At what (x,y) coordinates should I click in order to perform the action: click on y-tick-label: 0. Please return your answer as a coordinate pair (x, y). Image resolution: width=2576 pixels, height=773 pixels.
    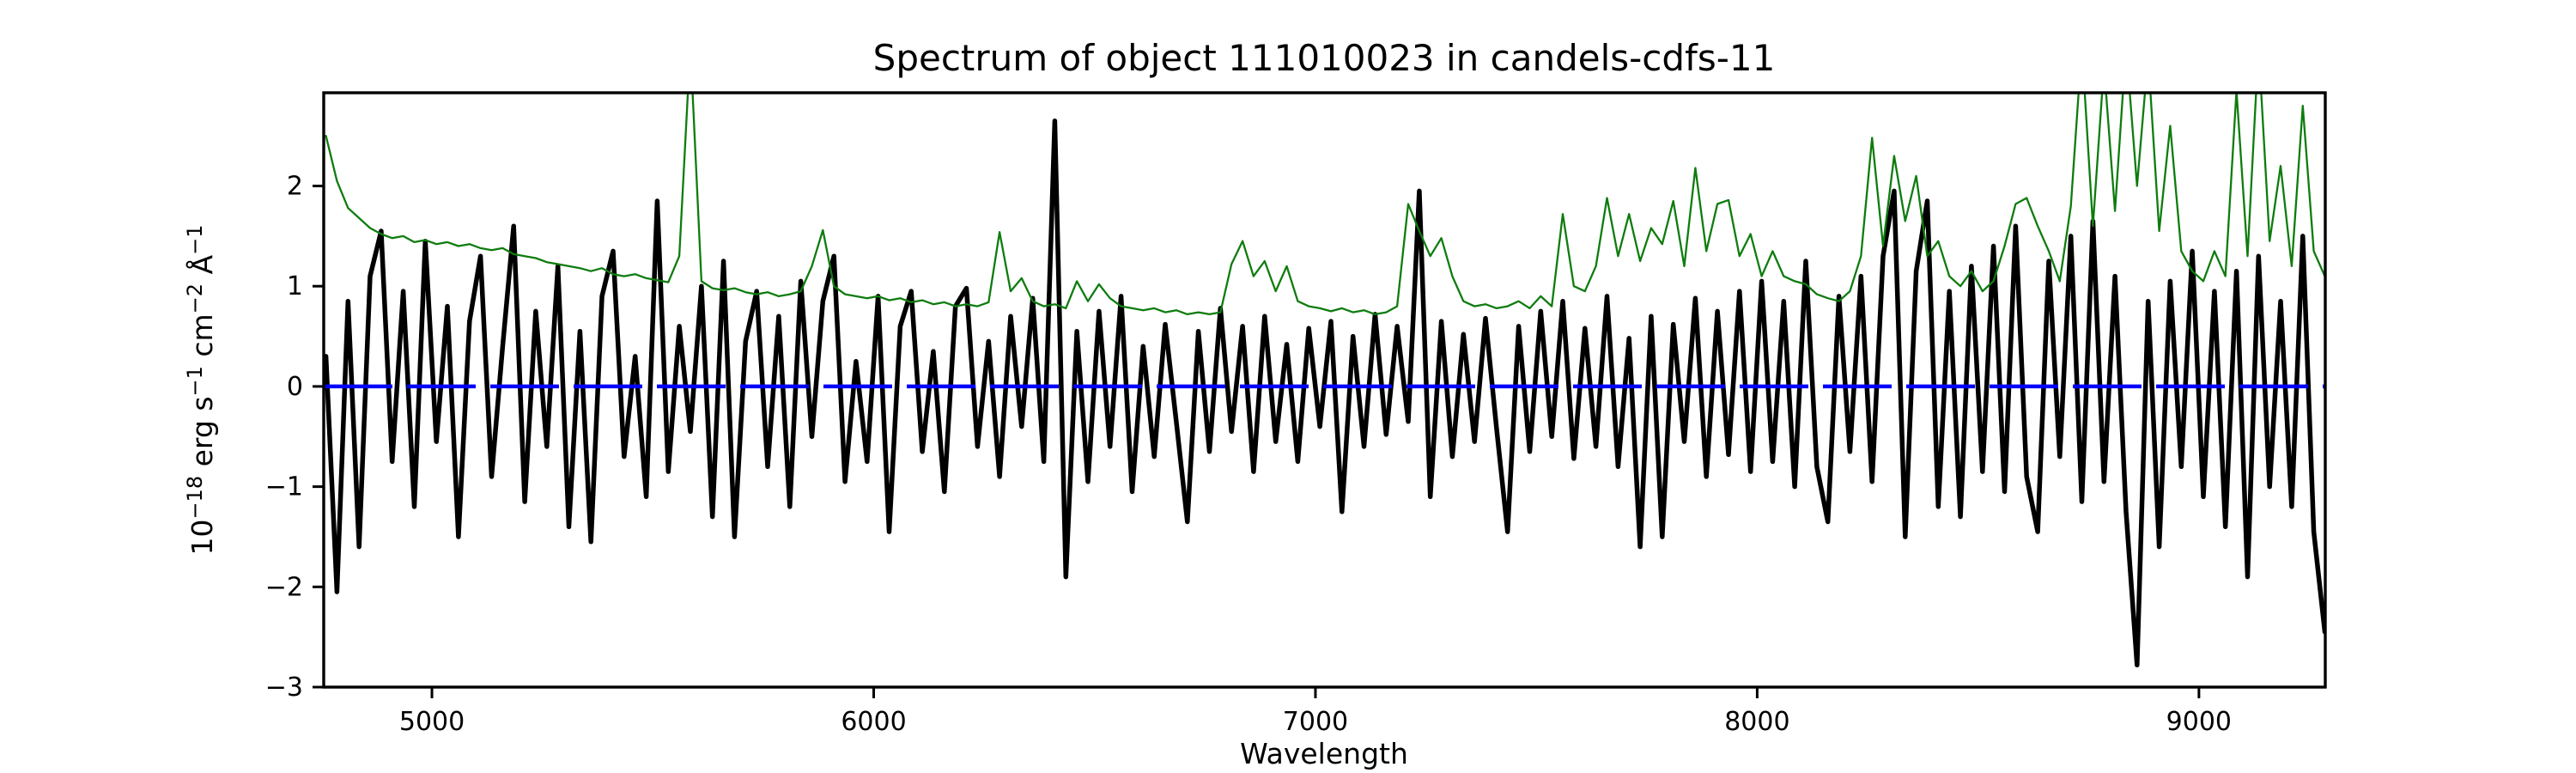
    Looking at the image, I should click on (295, 387).